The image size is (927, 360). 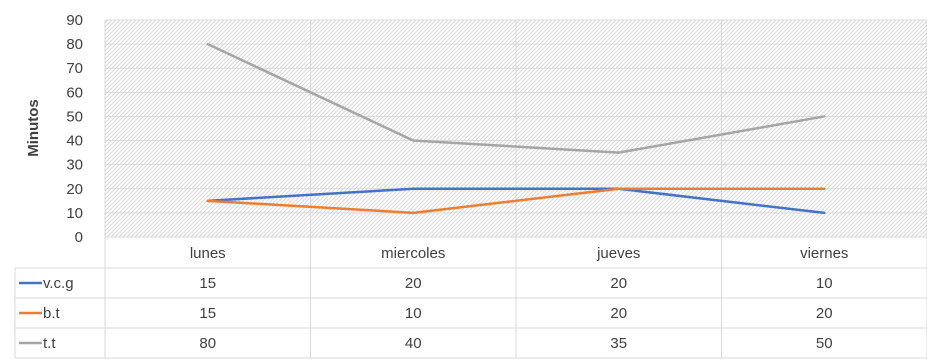 I want to click on series-line-v-c-g, so click(x=516, y=201).